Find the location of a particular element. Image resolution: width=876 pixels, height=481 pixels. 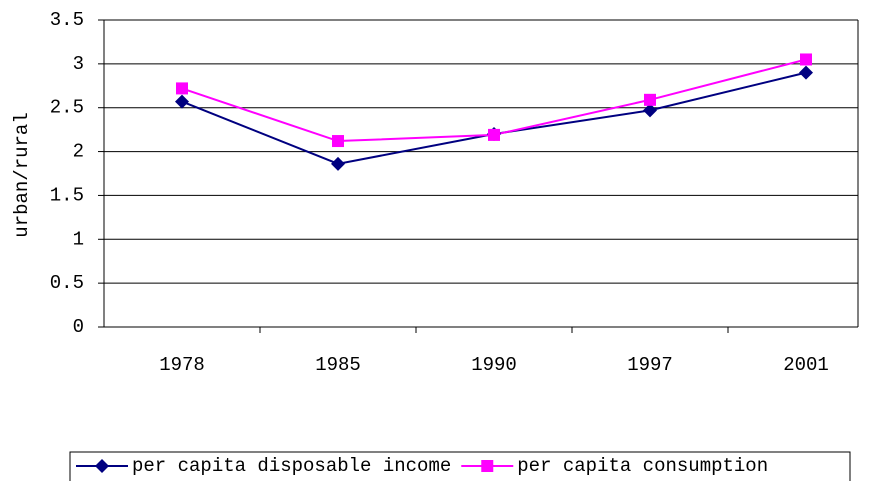

legend-box is located at coordinates (460, 466).